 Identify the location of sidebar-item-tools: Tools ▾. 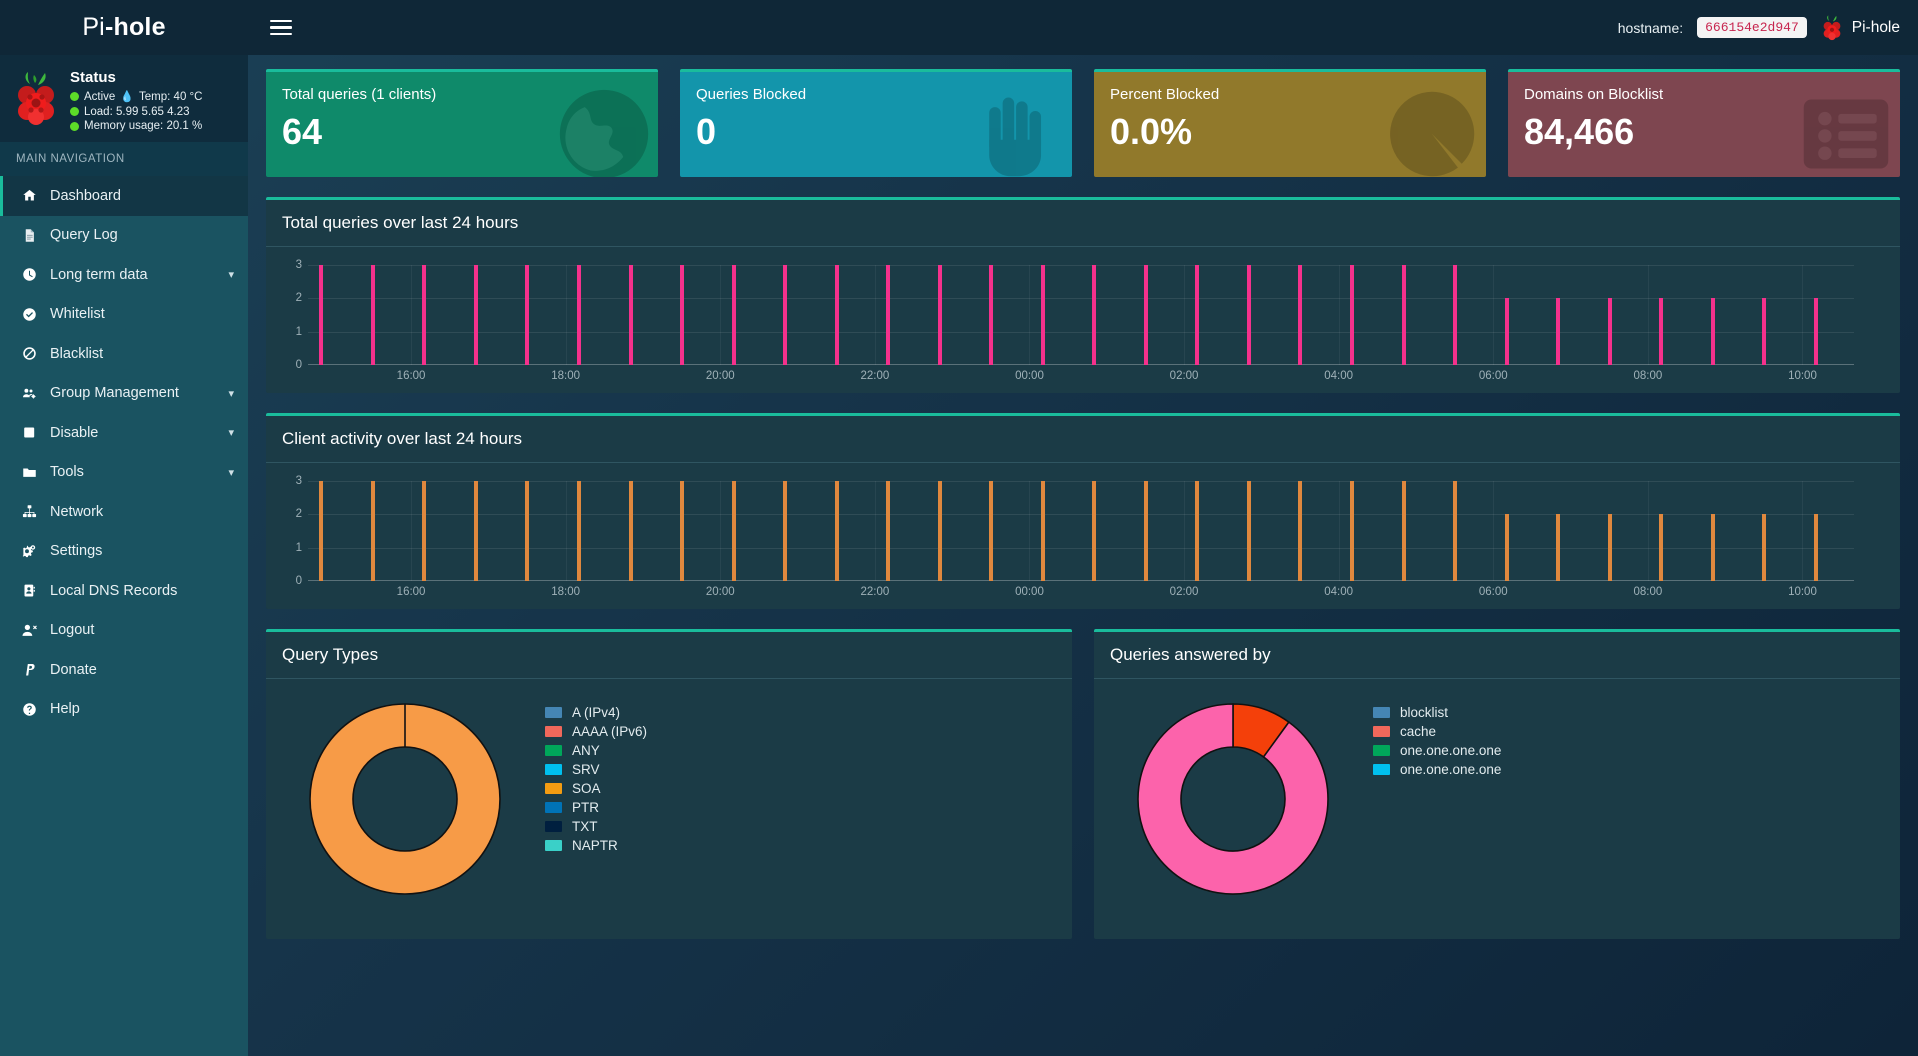
(124, 473).